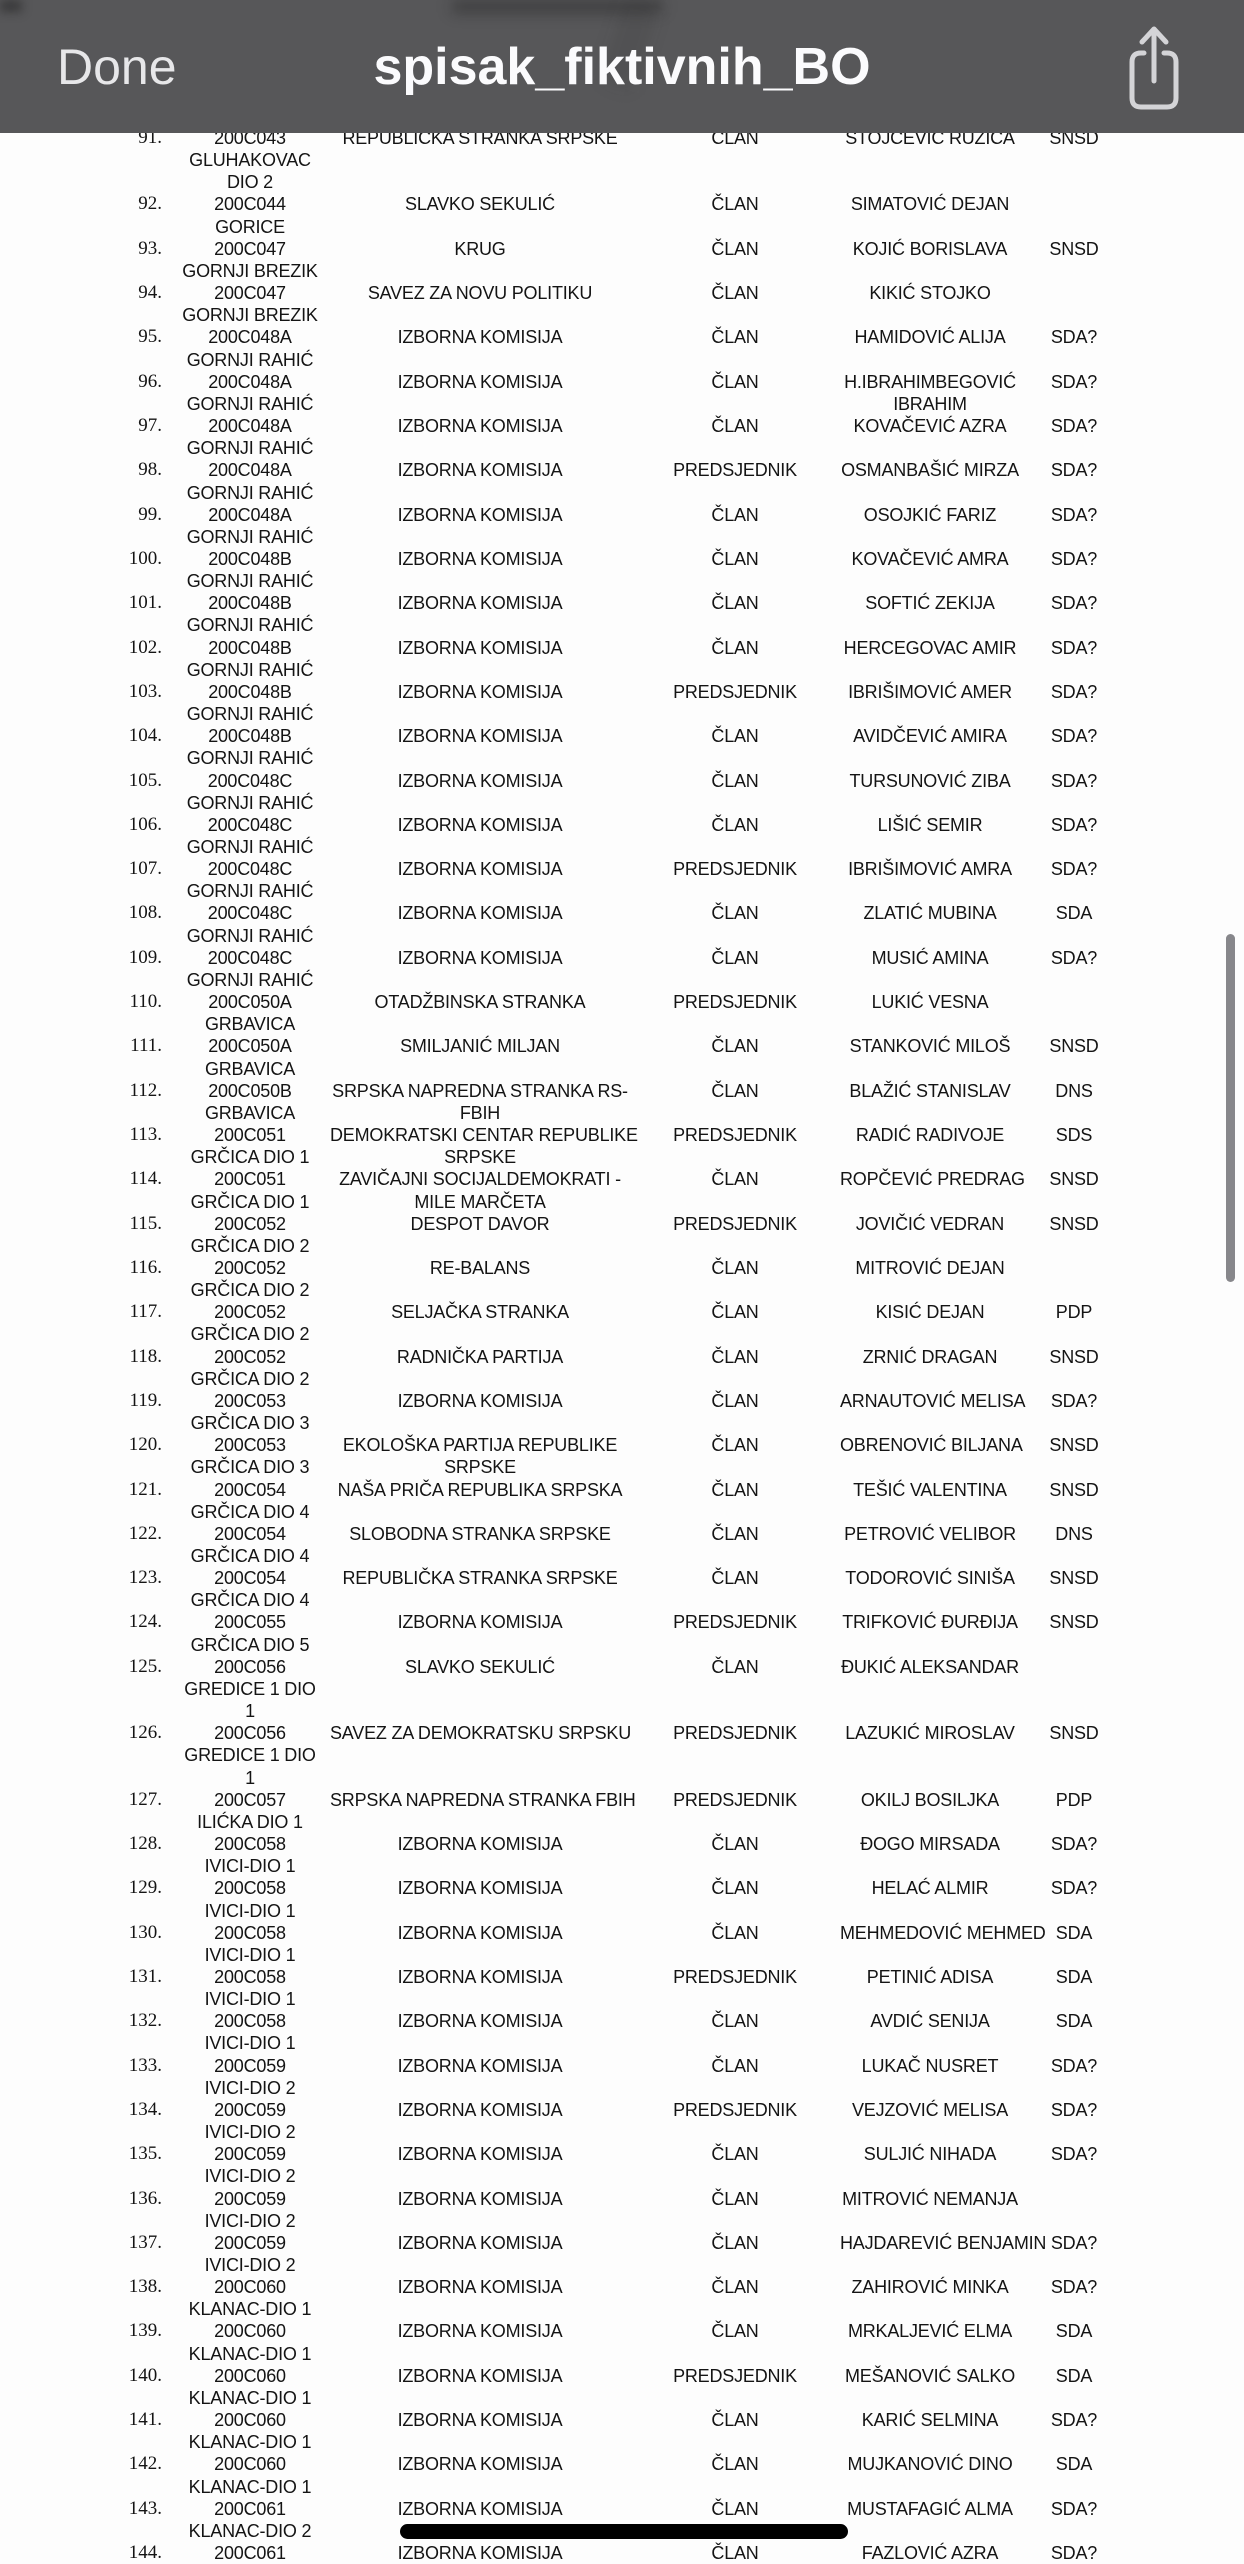 This screenshot has height=2564, width=1244. Describe the element at coordinates (145, 691) in the screenshot. I see `row-number: 103.` at that location.